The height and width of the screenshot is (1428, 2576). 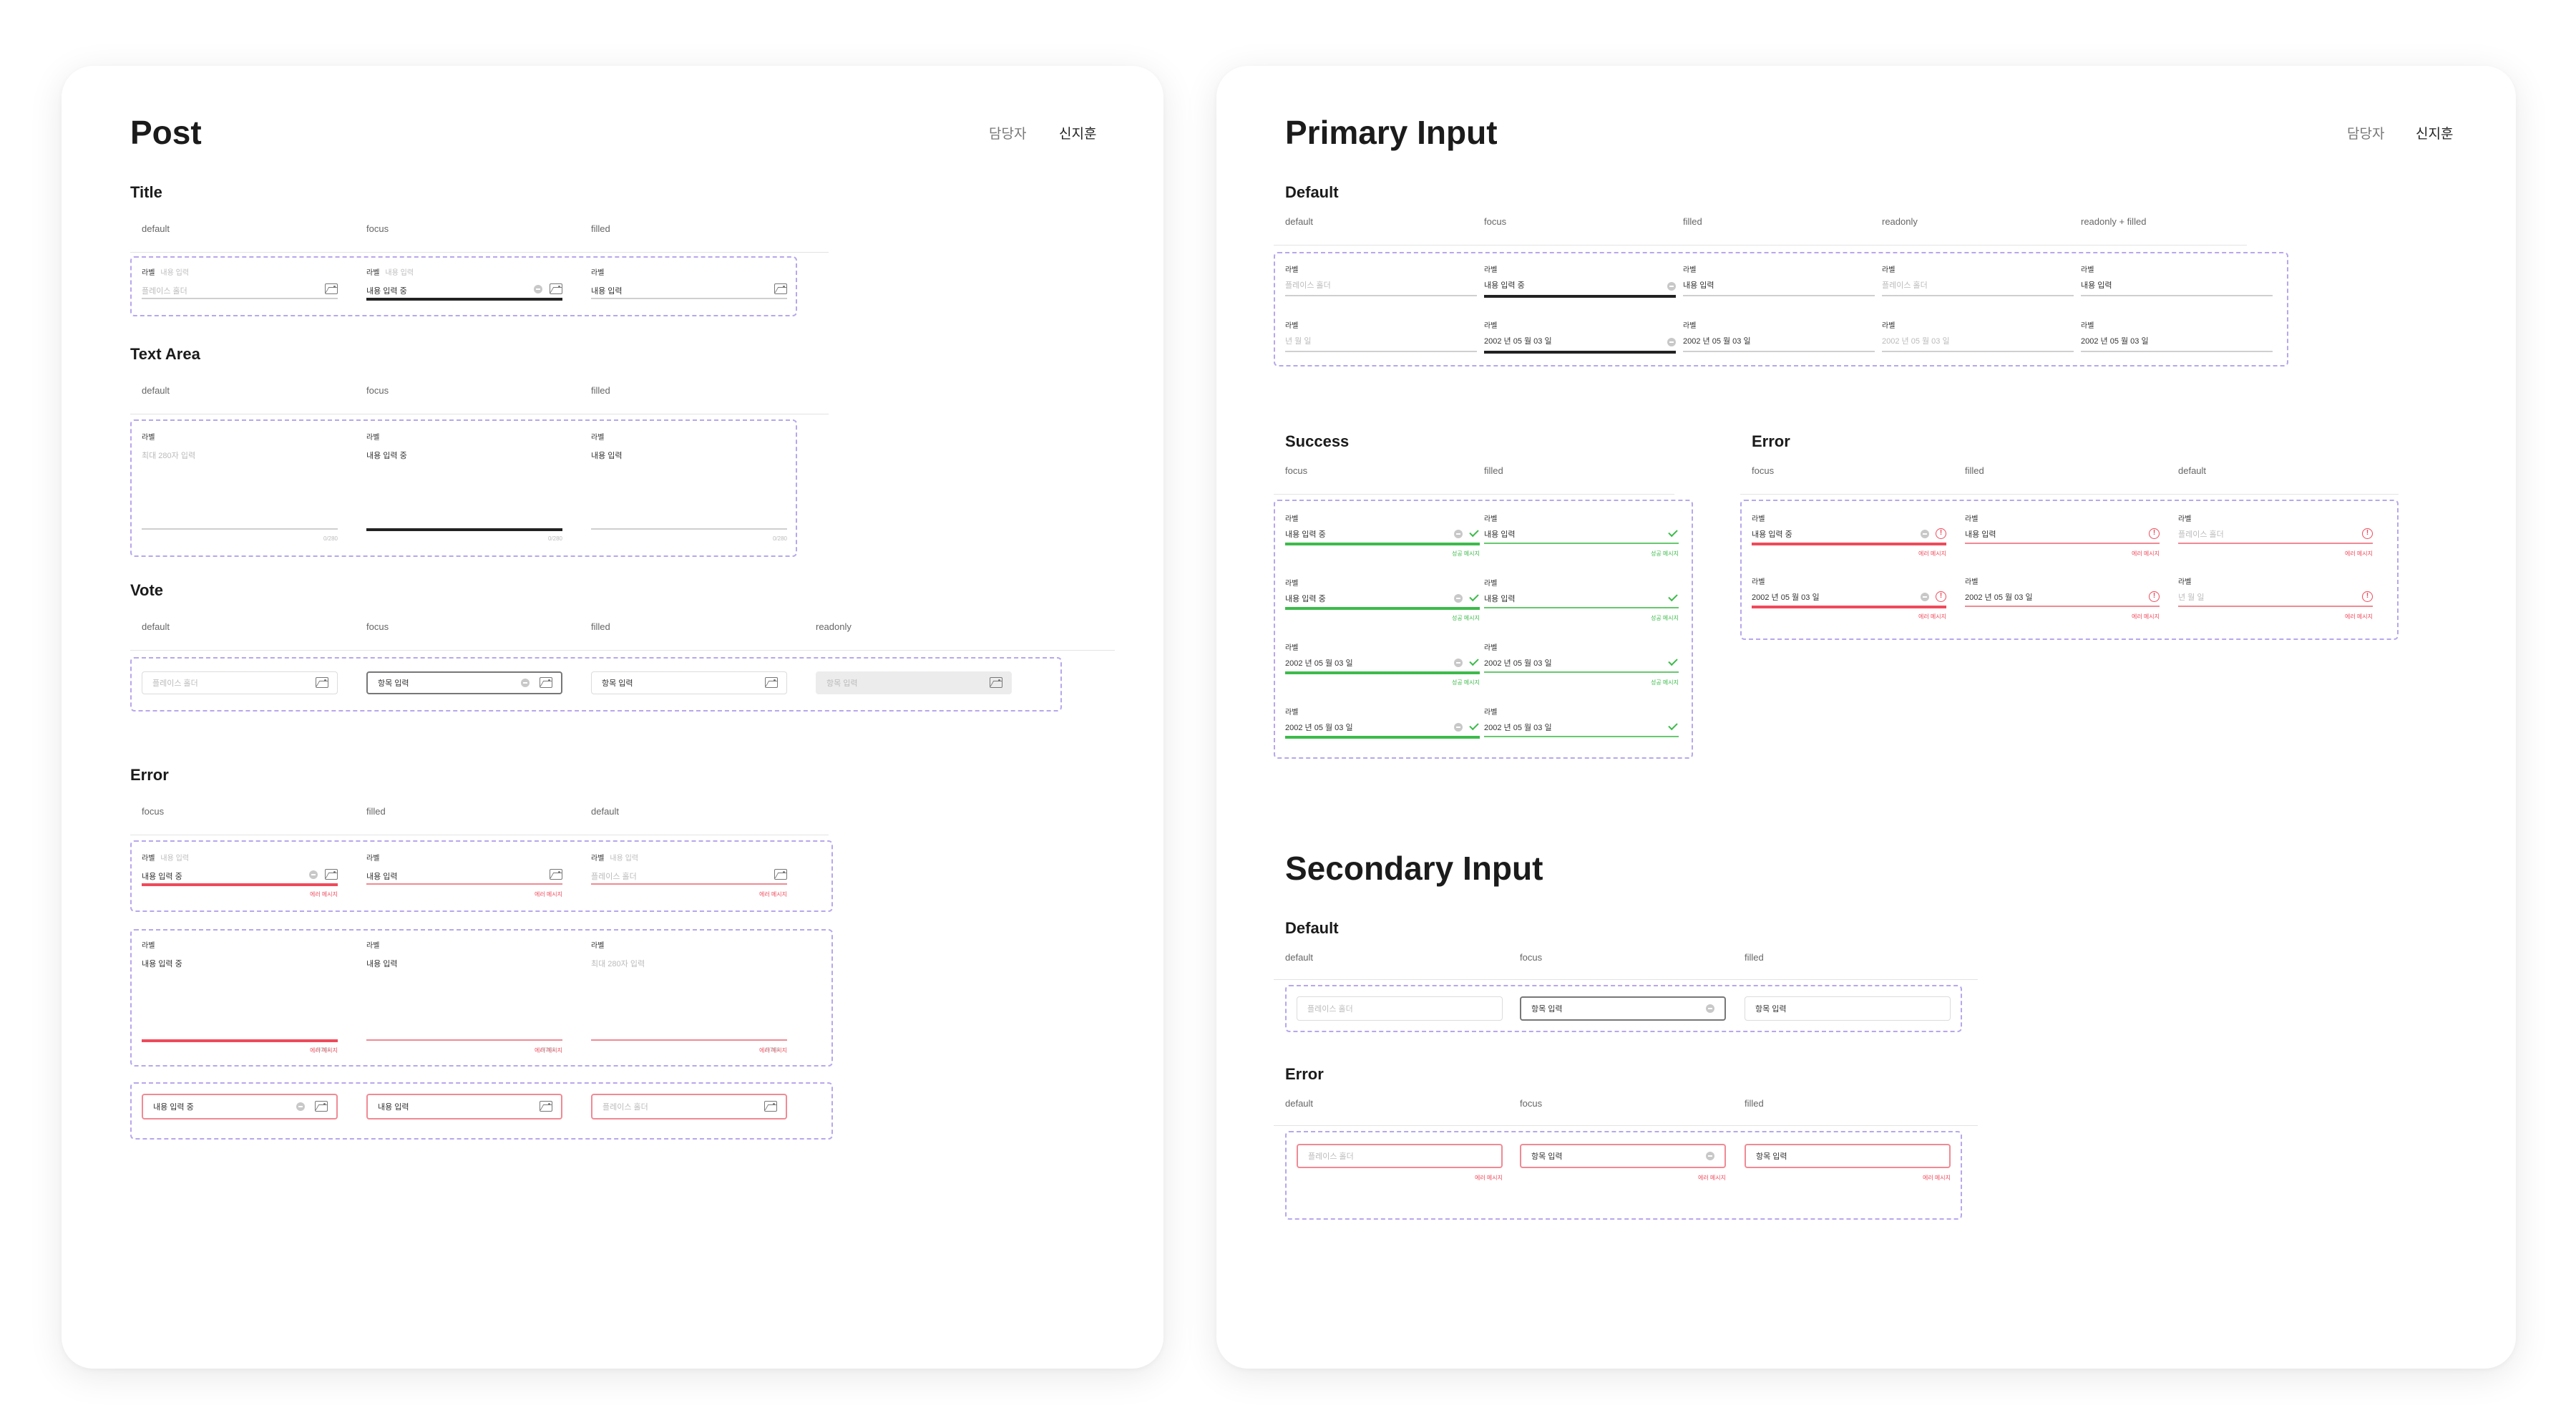 I want to click on input-field: 라벨 내용 입력 에러 메시지, so click(x=464, y=875).